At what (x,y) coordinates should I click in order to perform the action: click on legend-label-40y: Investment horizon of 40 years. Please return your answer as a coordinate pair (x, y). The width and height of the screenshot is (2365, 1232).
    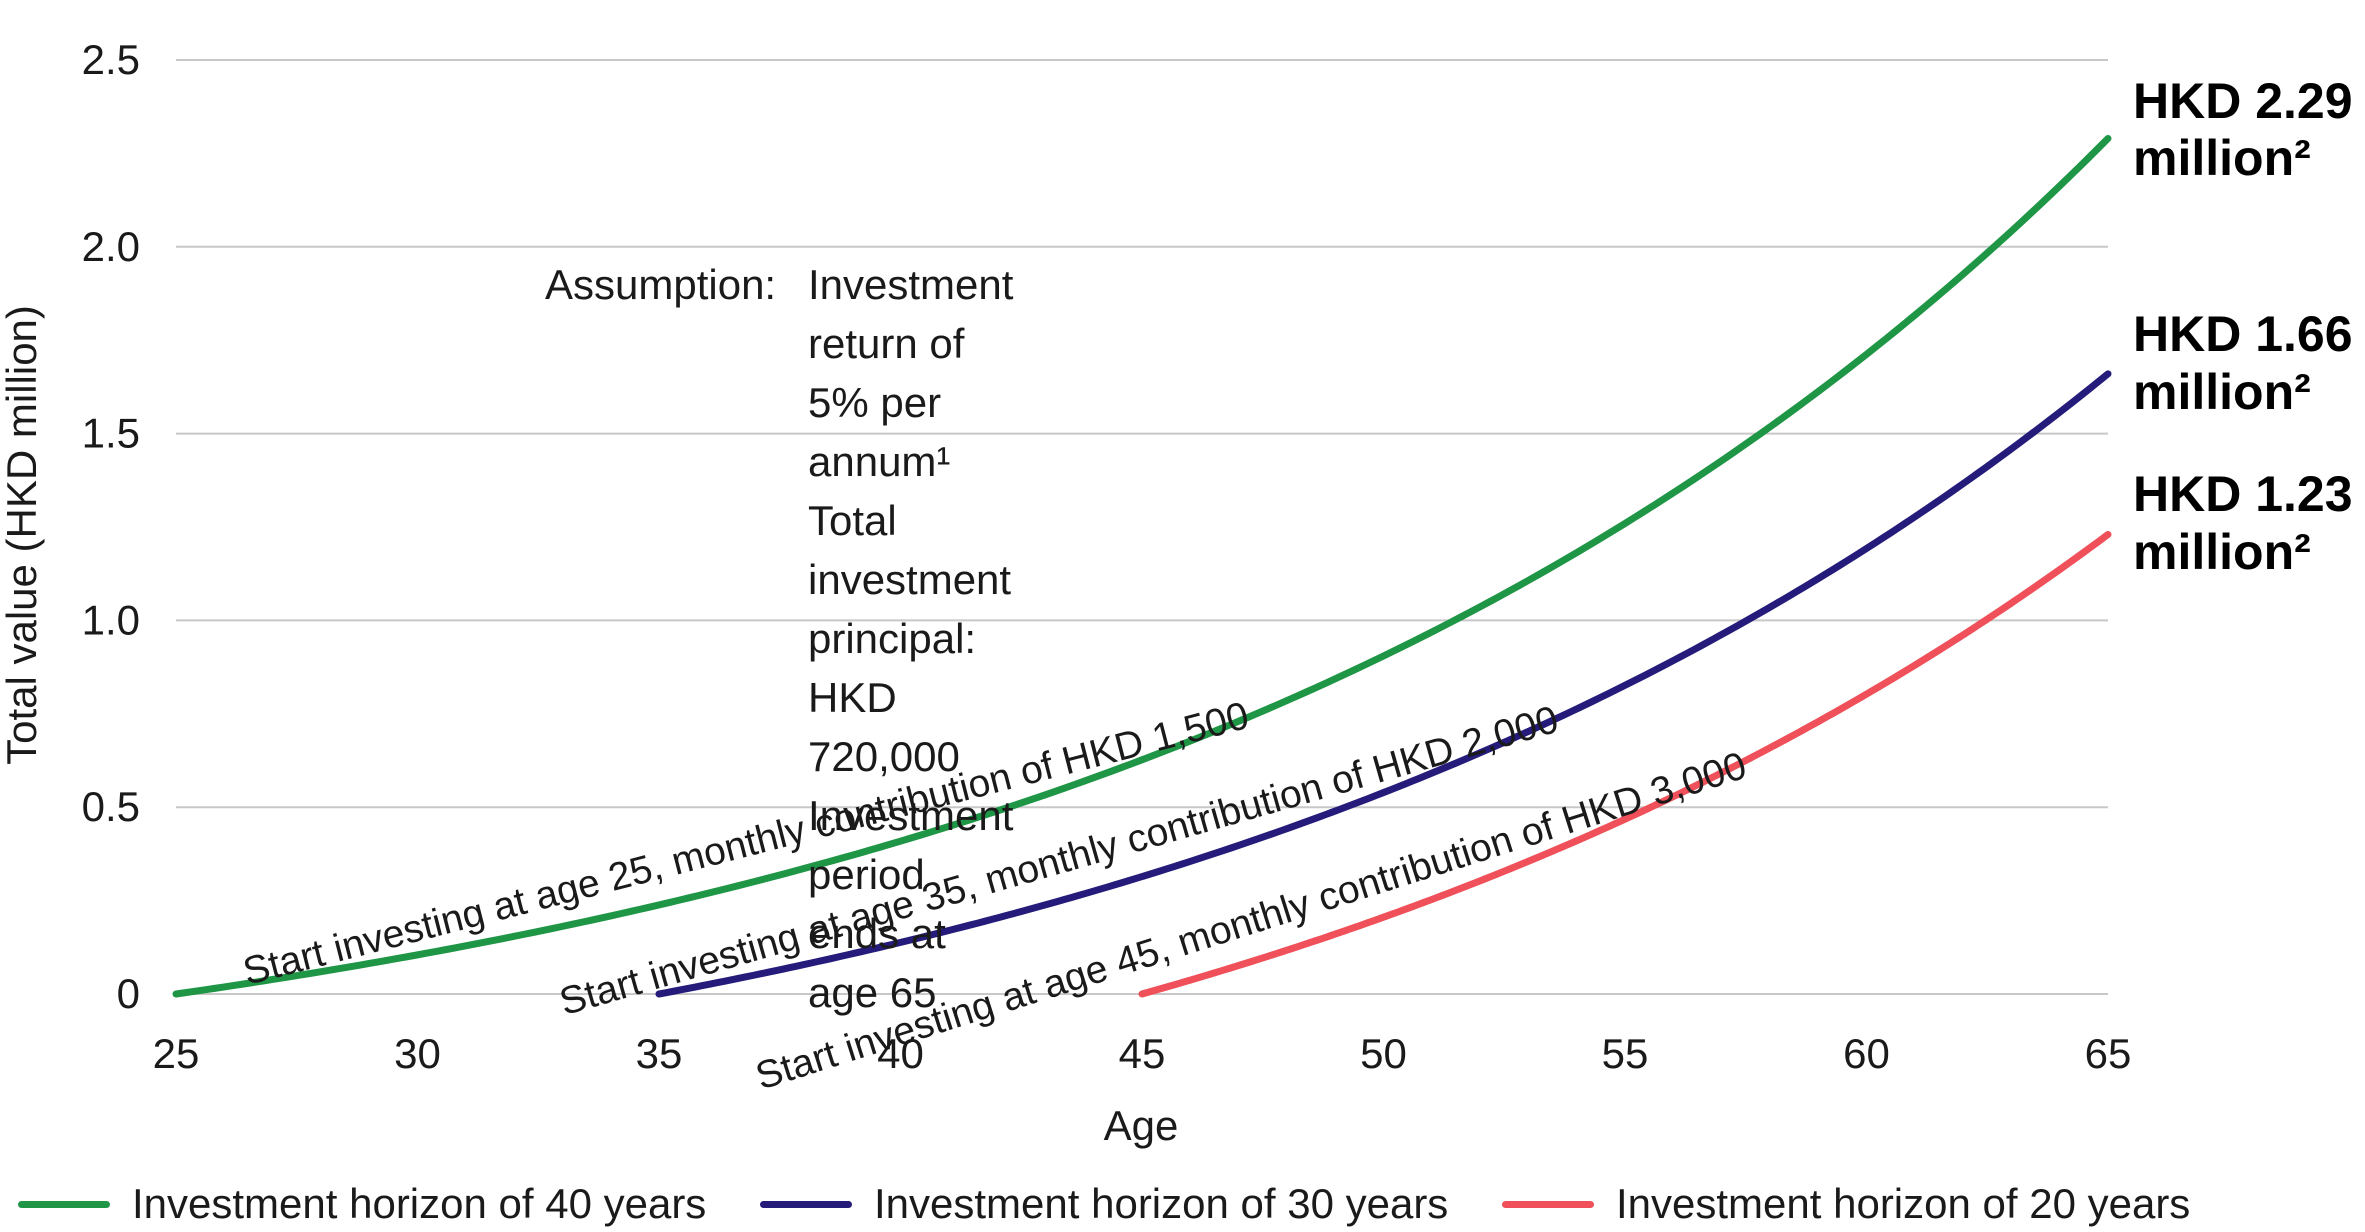
    Looking at the image, I should click on (419, 1203).